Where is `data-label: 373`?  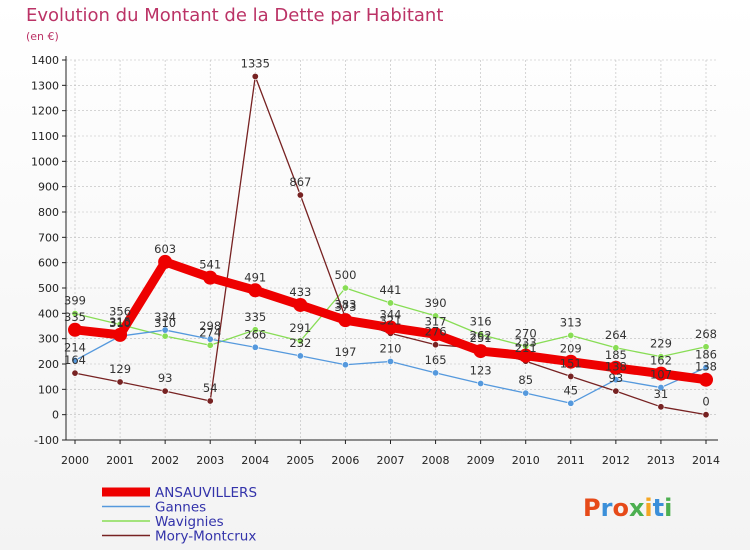
data-label: 373 is located at coordinates (345, 307).